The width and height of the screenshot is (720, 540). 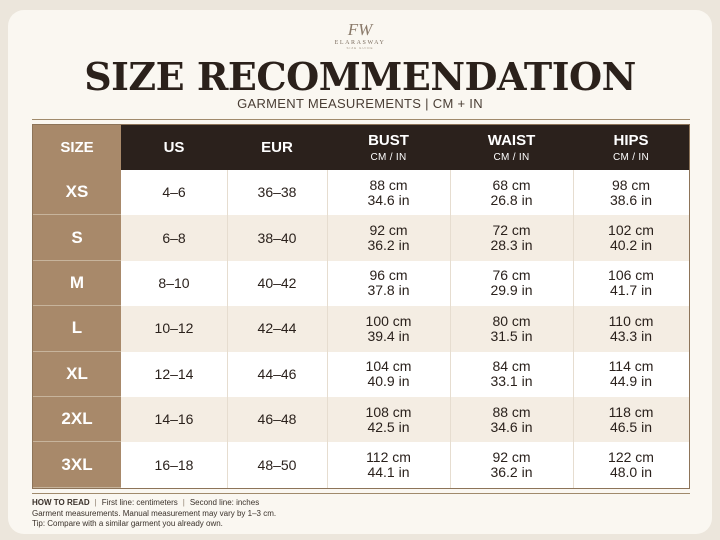 What do you see at coordinates (511, 411) in the screenshot?
I see `waist-cm-value: 88 cm` at bounding box center [511, 411].